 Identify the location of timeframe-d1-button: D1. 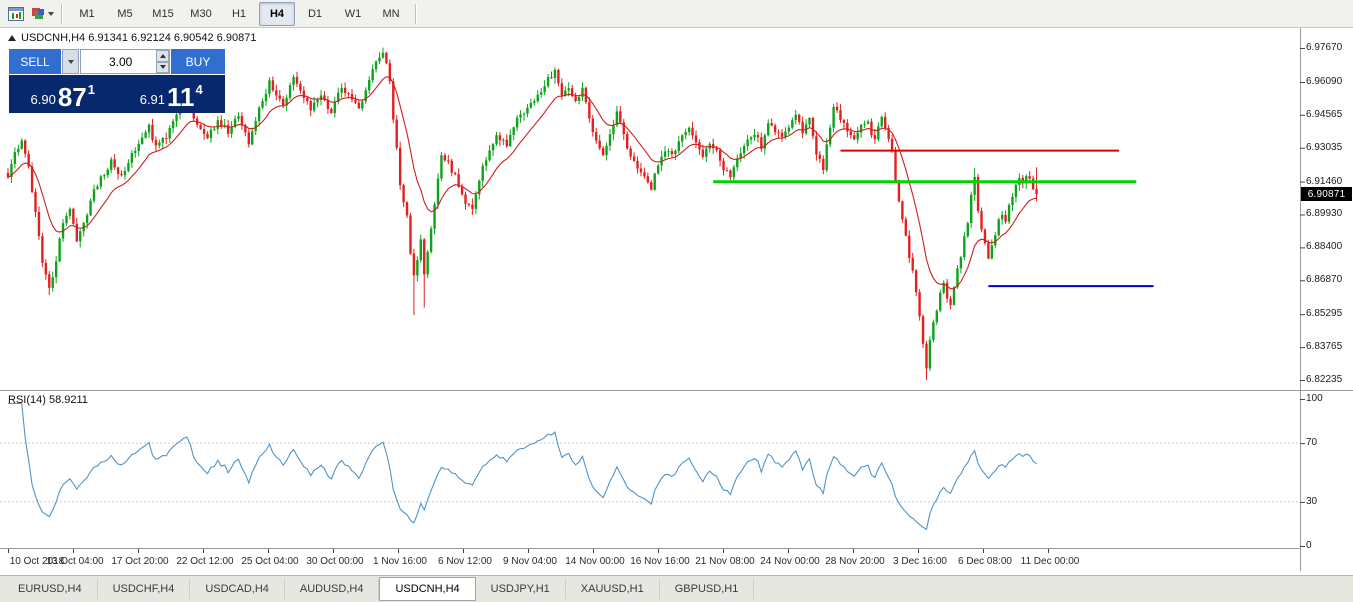
(315, 13).